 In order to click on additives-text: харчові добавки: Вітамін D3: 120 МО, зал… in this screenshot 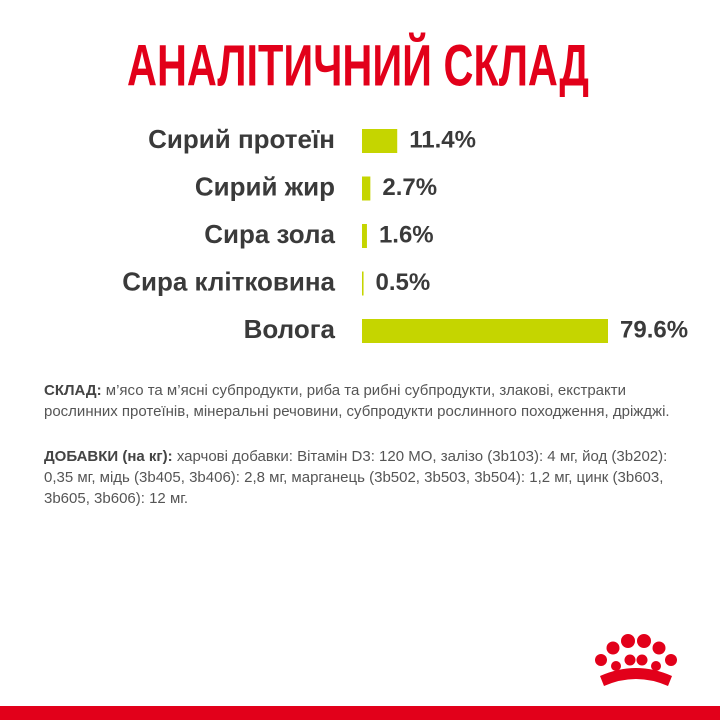, I will do `click(356, 477)`.